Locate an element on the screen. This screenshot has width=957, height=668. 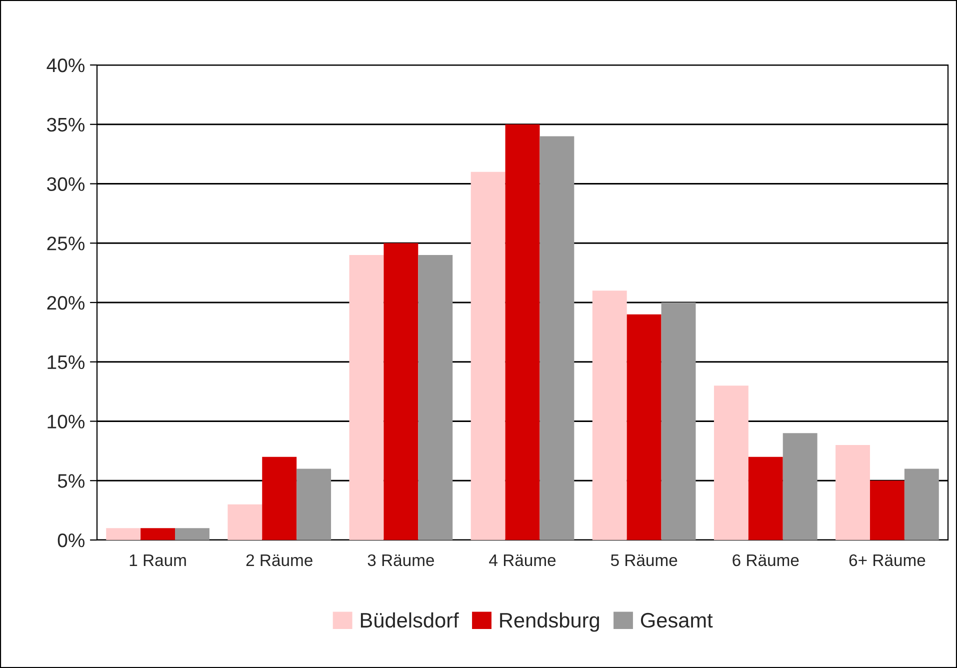
x-tick-label: 6 Räume is located at coordinates (765, 560).